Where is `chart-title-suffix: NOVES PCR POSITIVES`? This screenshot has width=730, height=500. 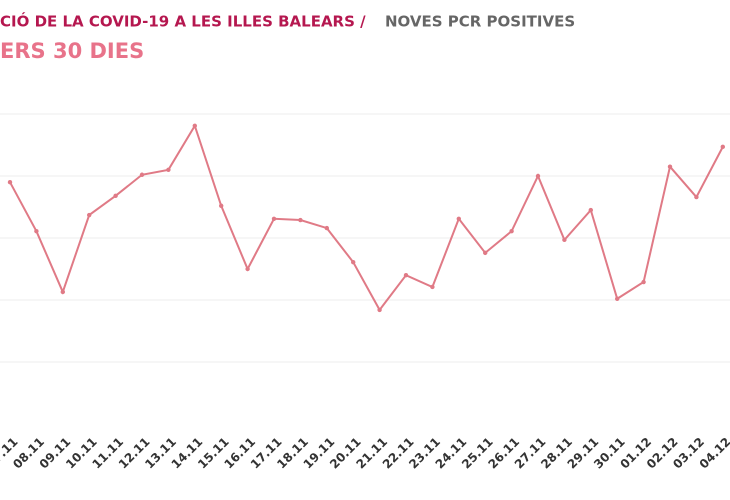 chart-title-suffix: NOVES PCR POSITIVES is located at coordinates (480, 22).